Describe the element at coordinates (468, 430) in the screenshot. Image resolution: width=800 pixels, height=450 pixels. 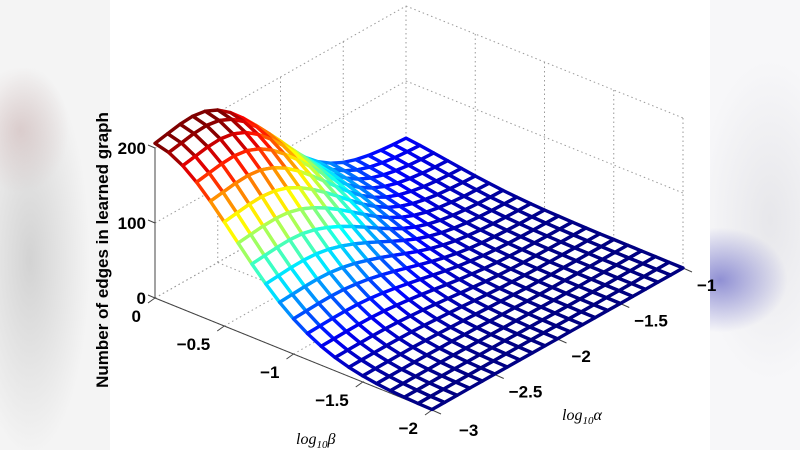
I see `x-tick-label: −3` at that location.